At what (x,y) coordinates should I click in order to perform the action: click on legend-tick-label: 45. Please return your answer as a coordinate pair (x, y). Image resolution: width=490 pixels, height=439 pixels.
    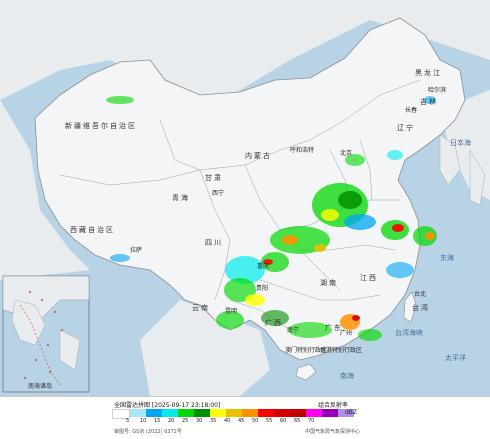
    Looking at the image, I should click on (241, 421).